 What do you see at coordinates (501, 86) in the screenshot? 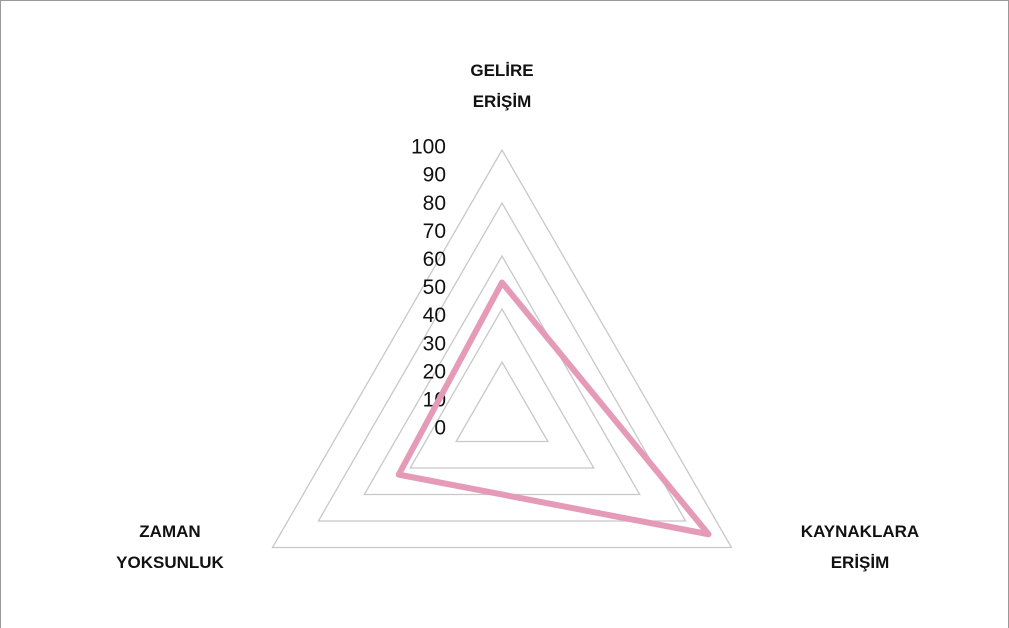
I see `category-label: GELİRE ERİŞİM` at bounding box center [501, 86].